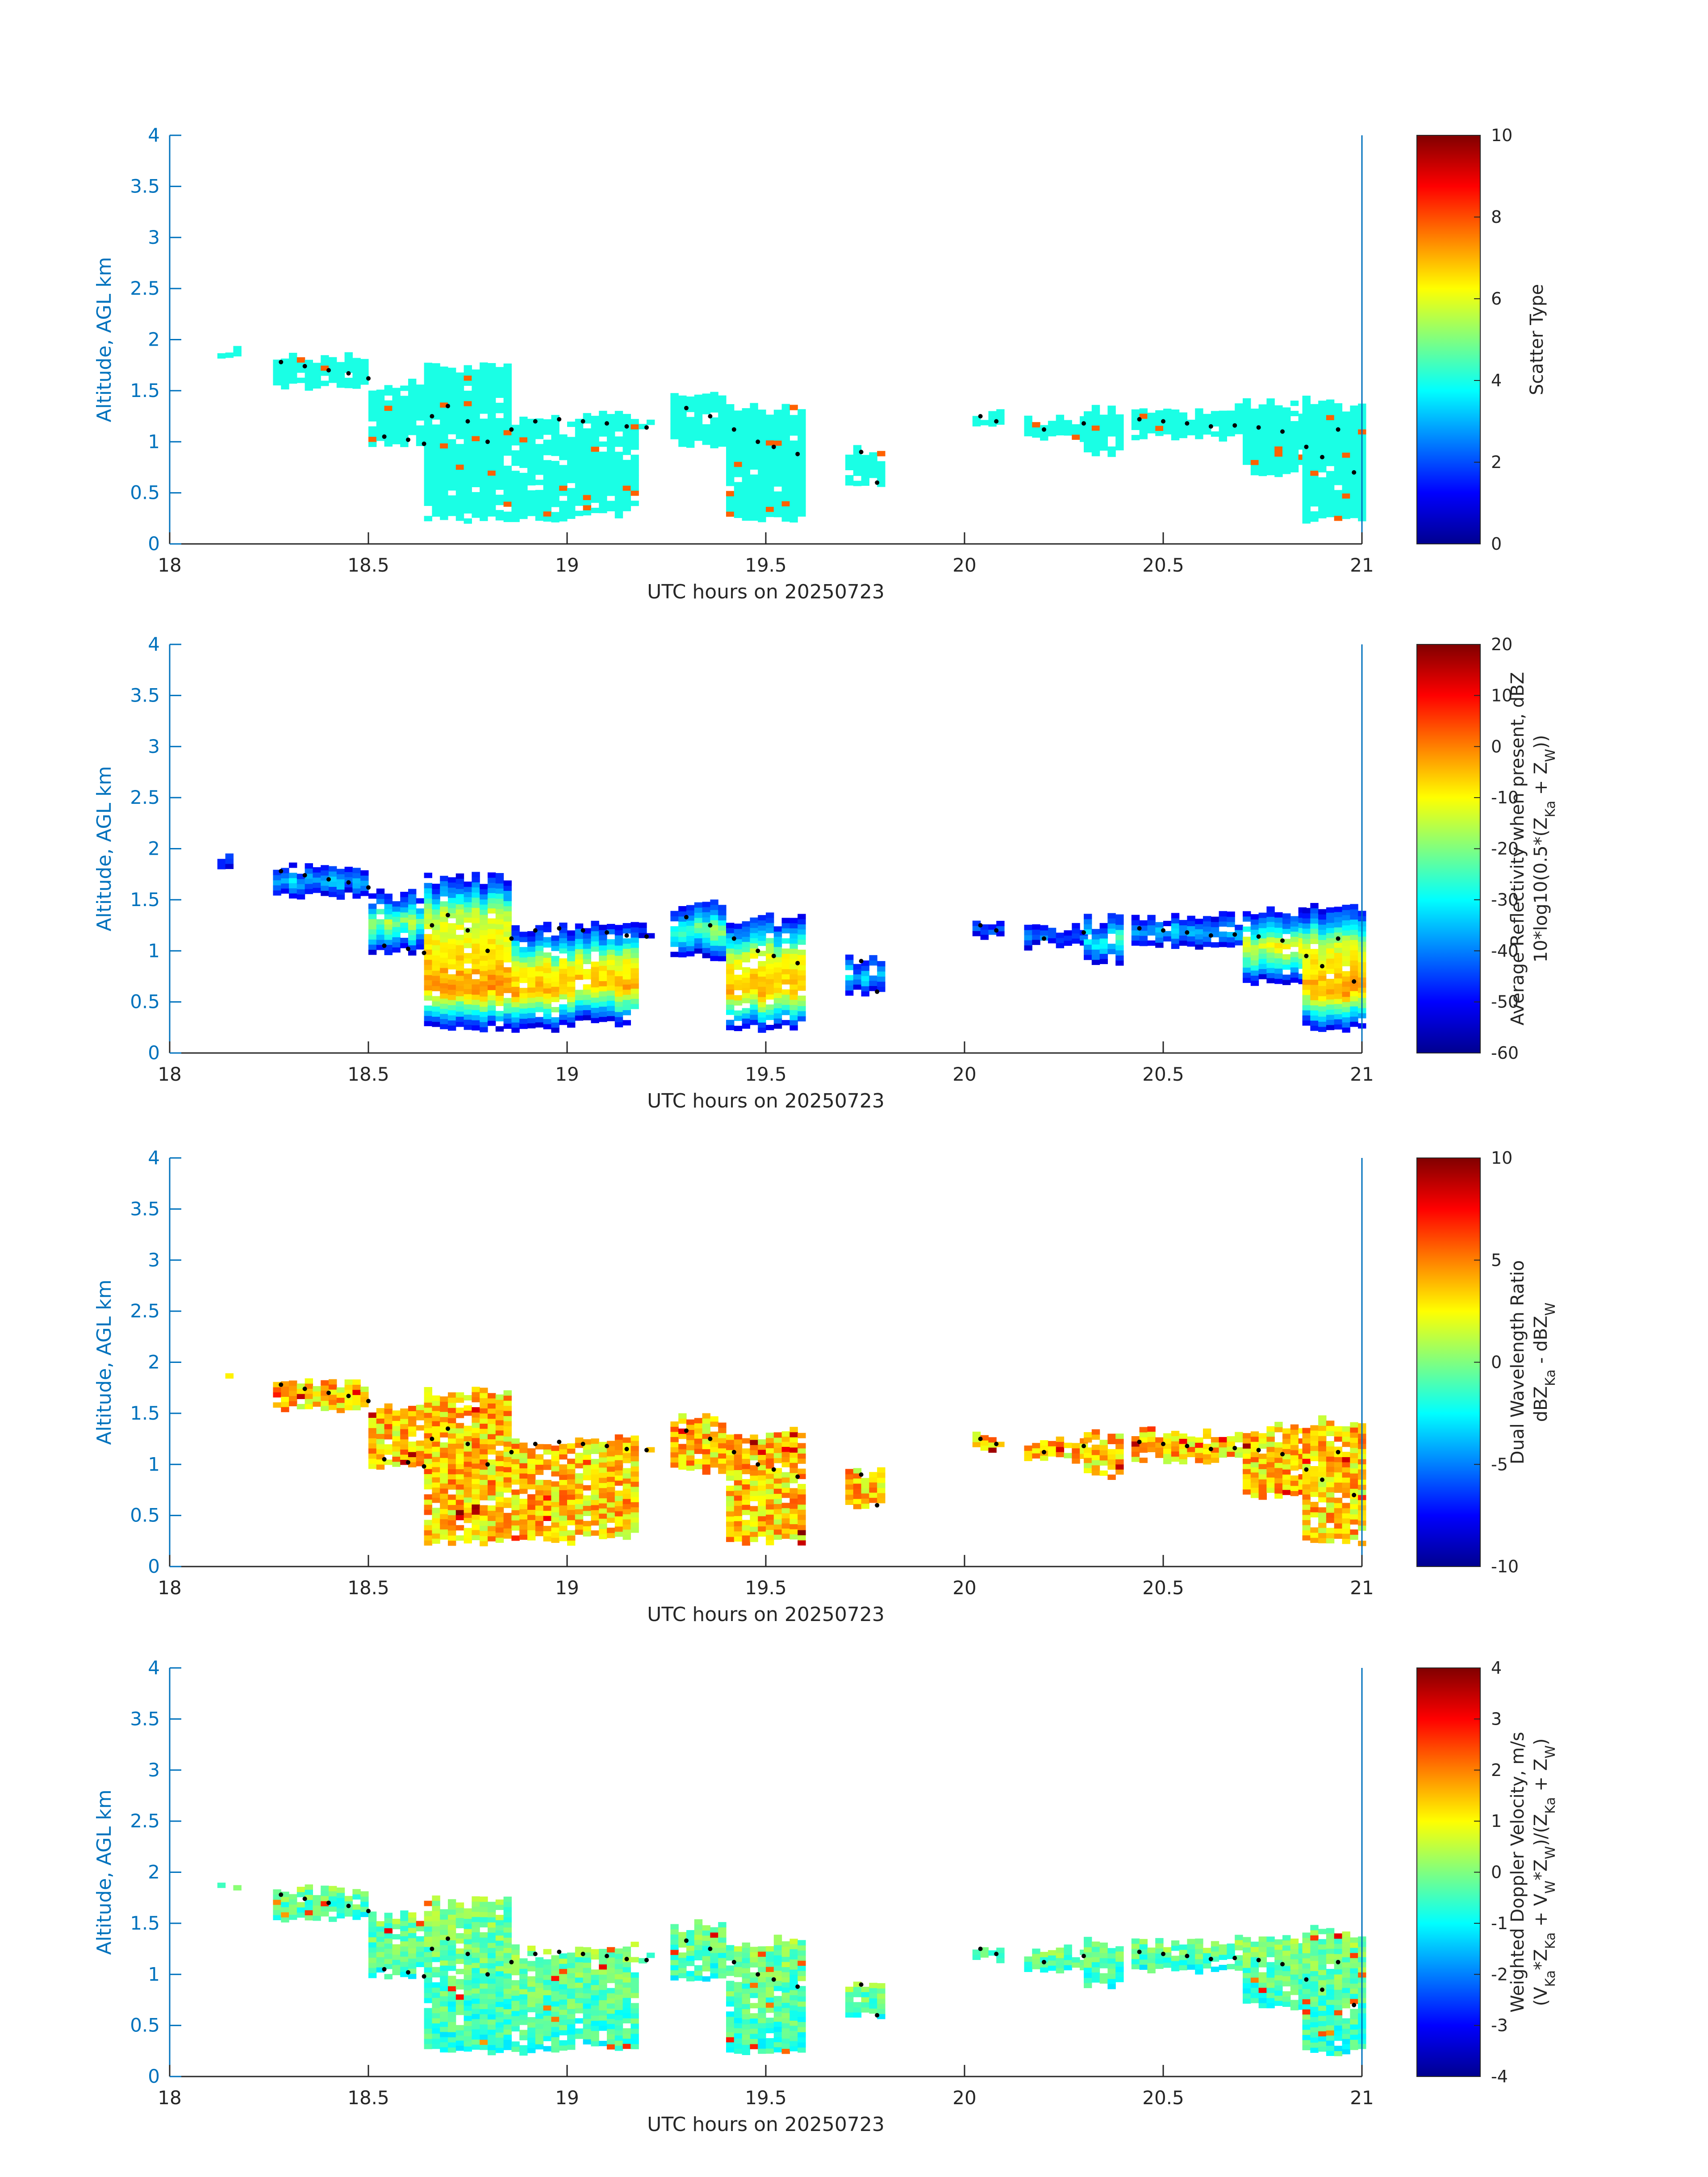 The width and height of the screenshot is (1708, 2177). What do you see at coordinates (169, 565) in the screenshot?
I see `x-tick-label: 18` at bounding box center [169, 565].